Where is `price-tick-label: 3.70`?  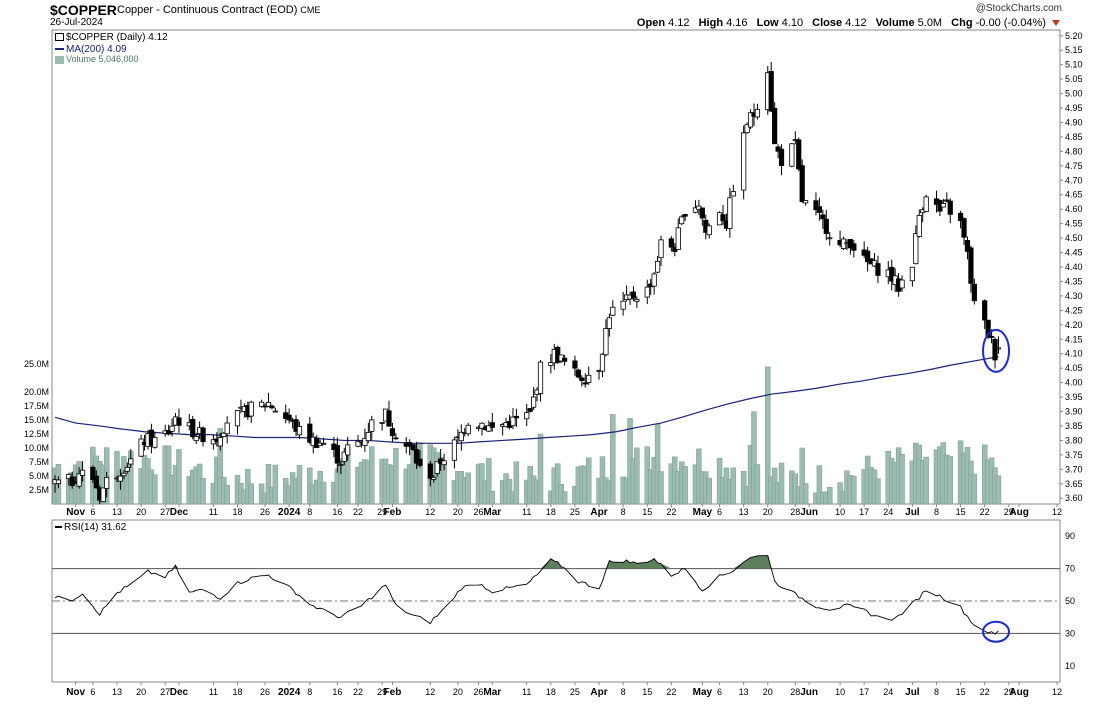 price-tick-label: 3.70 is located at coordinates (1074, 469).